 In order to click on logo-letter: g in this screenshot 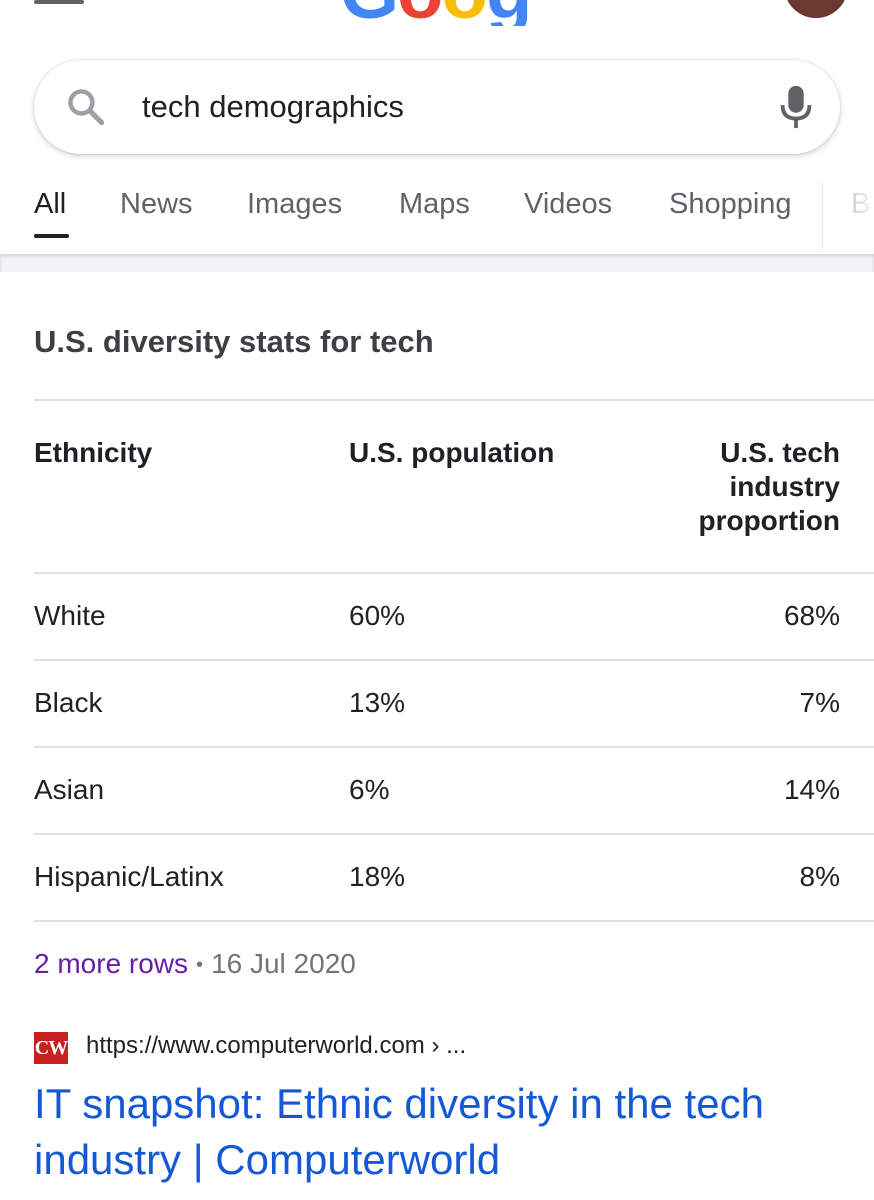, I will do `click(509, 13)`.